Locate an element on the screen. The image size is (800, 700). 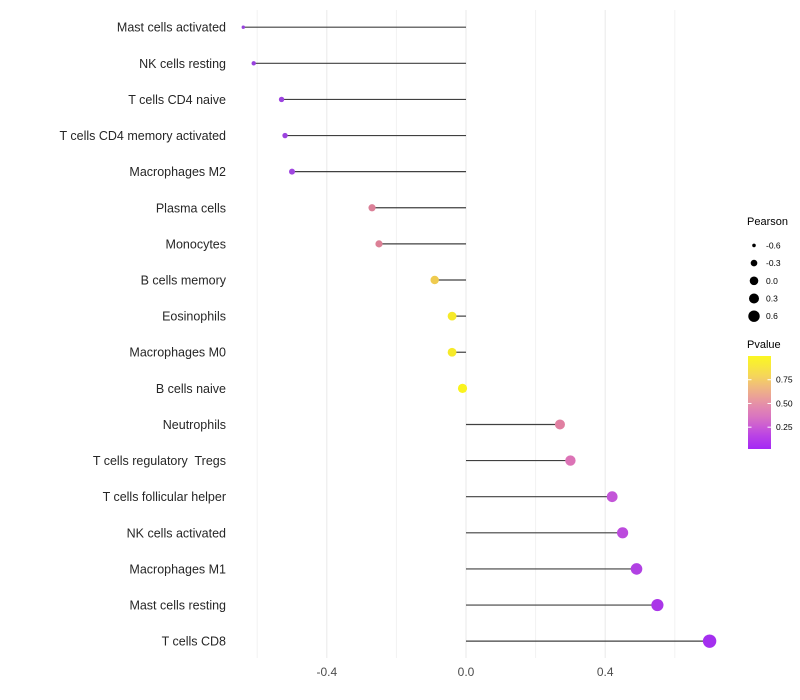
y-axis-label: NK cells resting is located at coordinates (182, 64).